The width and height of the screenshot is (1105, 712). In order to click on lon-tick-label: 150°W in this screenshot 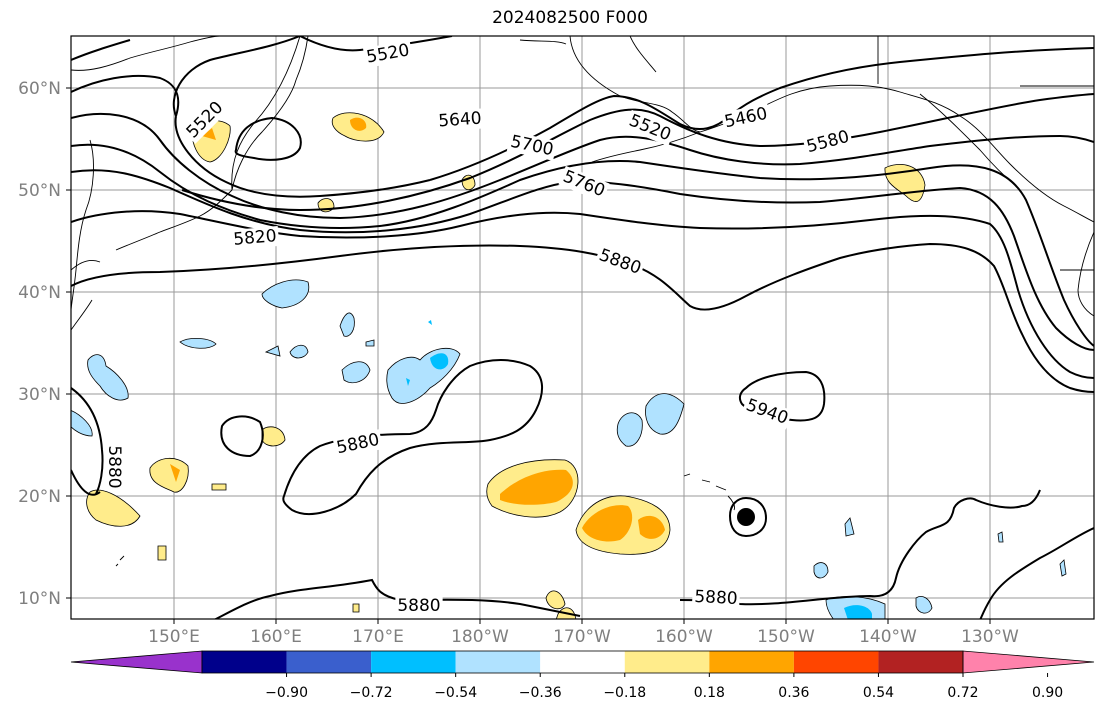, I will do `click(786, 637)`.